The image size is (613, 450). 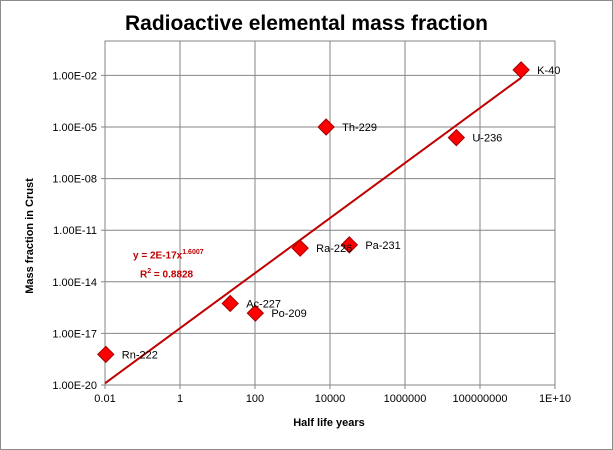 I want to click on trendline-equation: y = 2E-17x1.6007 R2 = 0.8828, so click(x=168, y=264).